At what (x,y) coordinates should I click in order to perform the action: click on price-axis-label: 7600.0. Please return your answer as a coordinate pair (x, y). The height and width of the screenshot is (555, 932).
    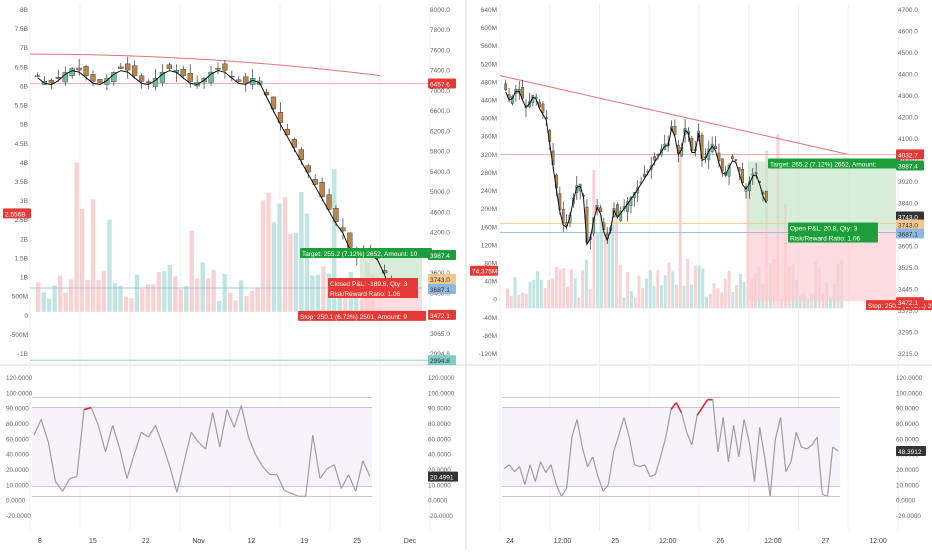
    Looking at the image, I should click on (440, 50).